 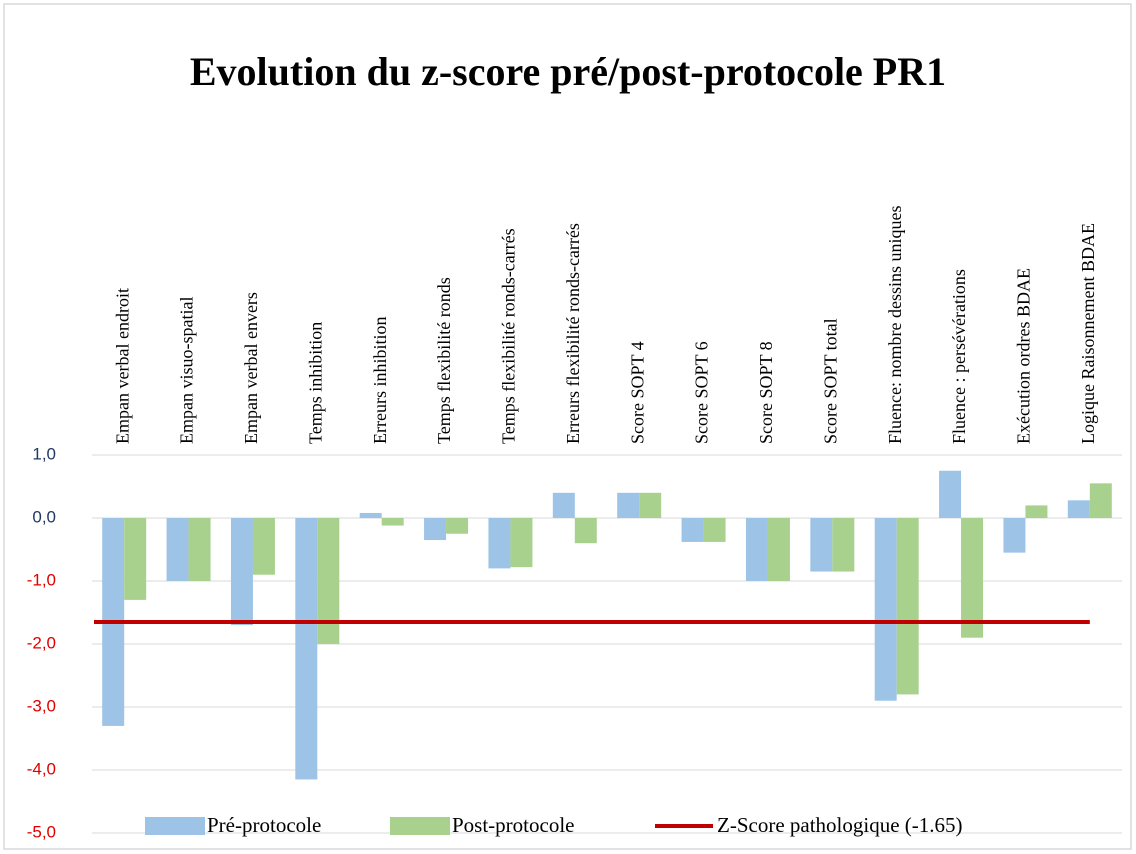 I want to click on x-tick-label: Score SOPT 6, so click(x=702, y=392).